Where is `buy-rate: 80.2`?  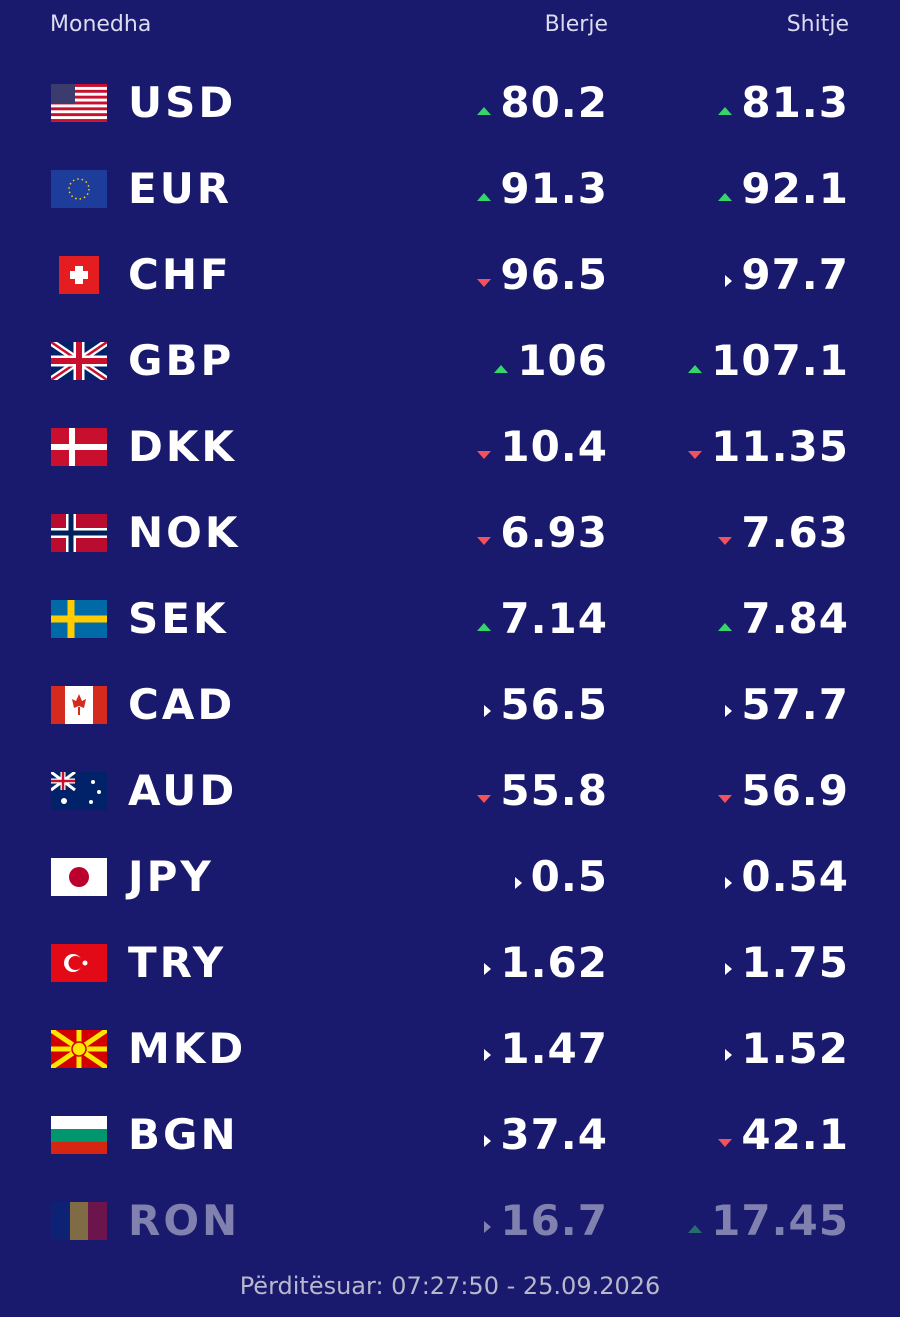 buy-rate: 80.2 is located at coordinates (554, 102).